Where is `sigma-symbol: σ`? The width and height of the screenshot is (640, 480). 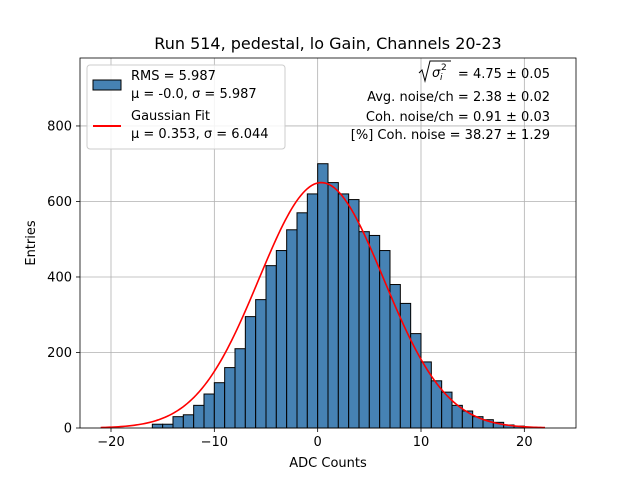
sigma-symbol: σ is located at coordinates (436, 73).